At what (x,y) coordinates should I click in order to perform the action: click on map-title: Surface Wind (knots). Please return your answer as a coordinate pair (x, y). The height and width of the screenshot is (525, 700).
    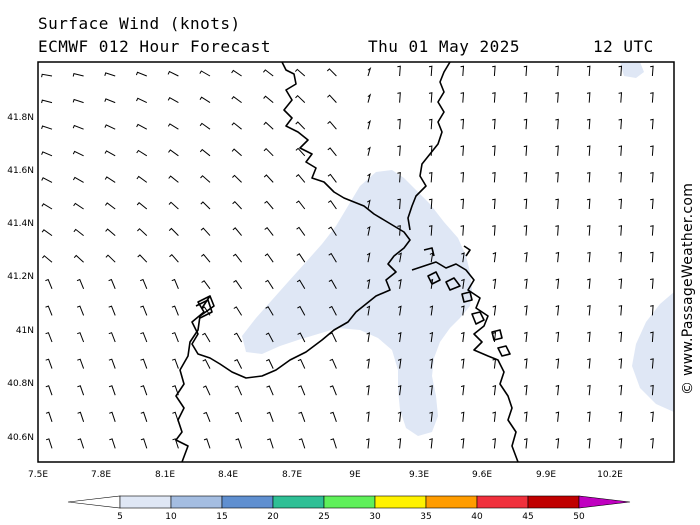
    Looking at the image, I should click on (139, 23).